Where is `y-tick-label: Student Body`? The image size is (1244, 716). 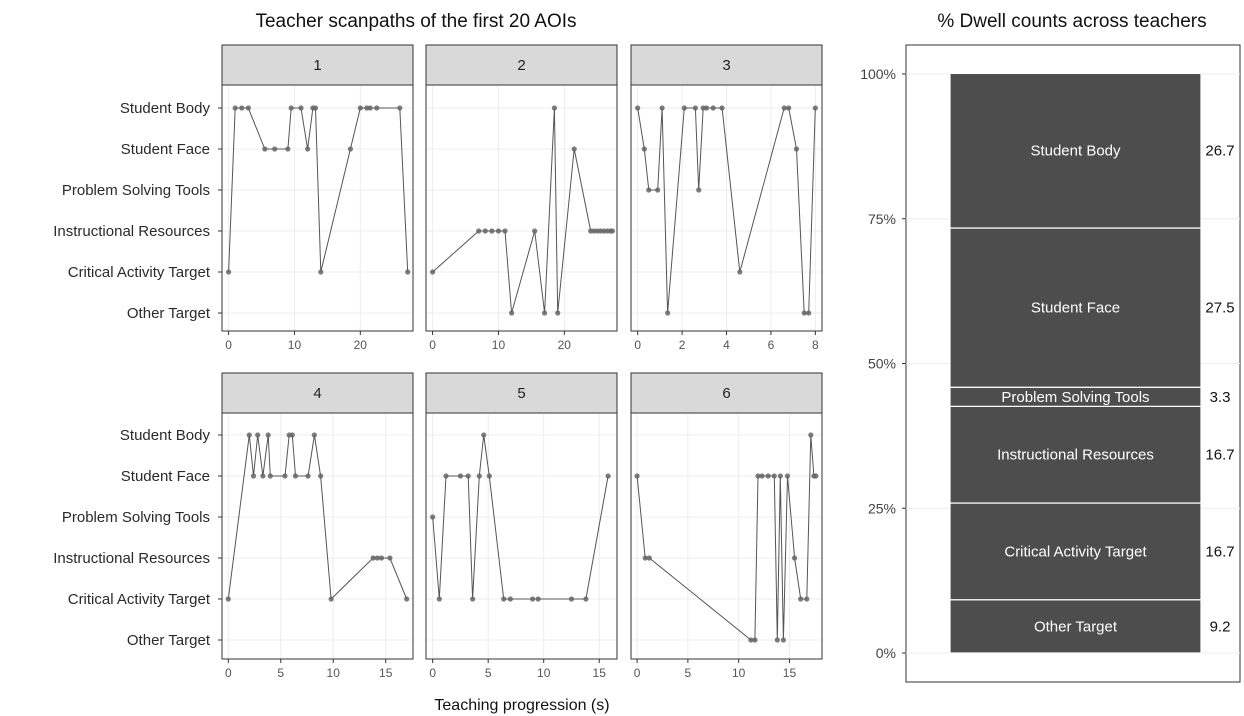
y-tick-label: Student Body is located at coordinates (165, 435).